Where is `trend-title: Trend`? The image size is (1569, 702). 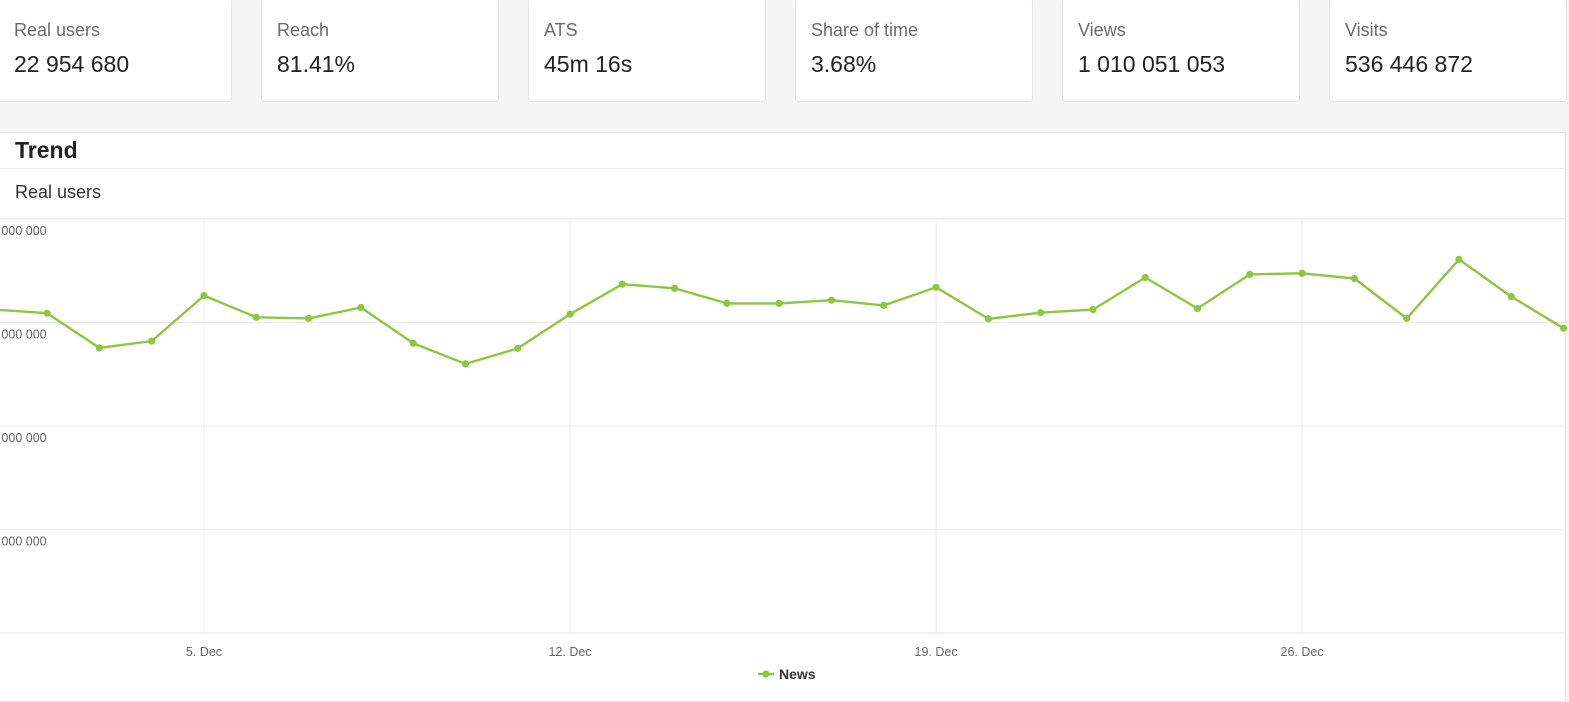
trend-title: Trend is located at coordinates (782, 151).